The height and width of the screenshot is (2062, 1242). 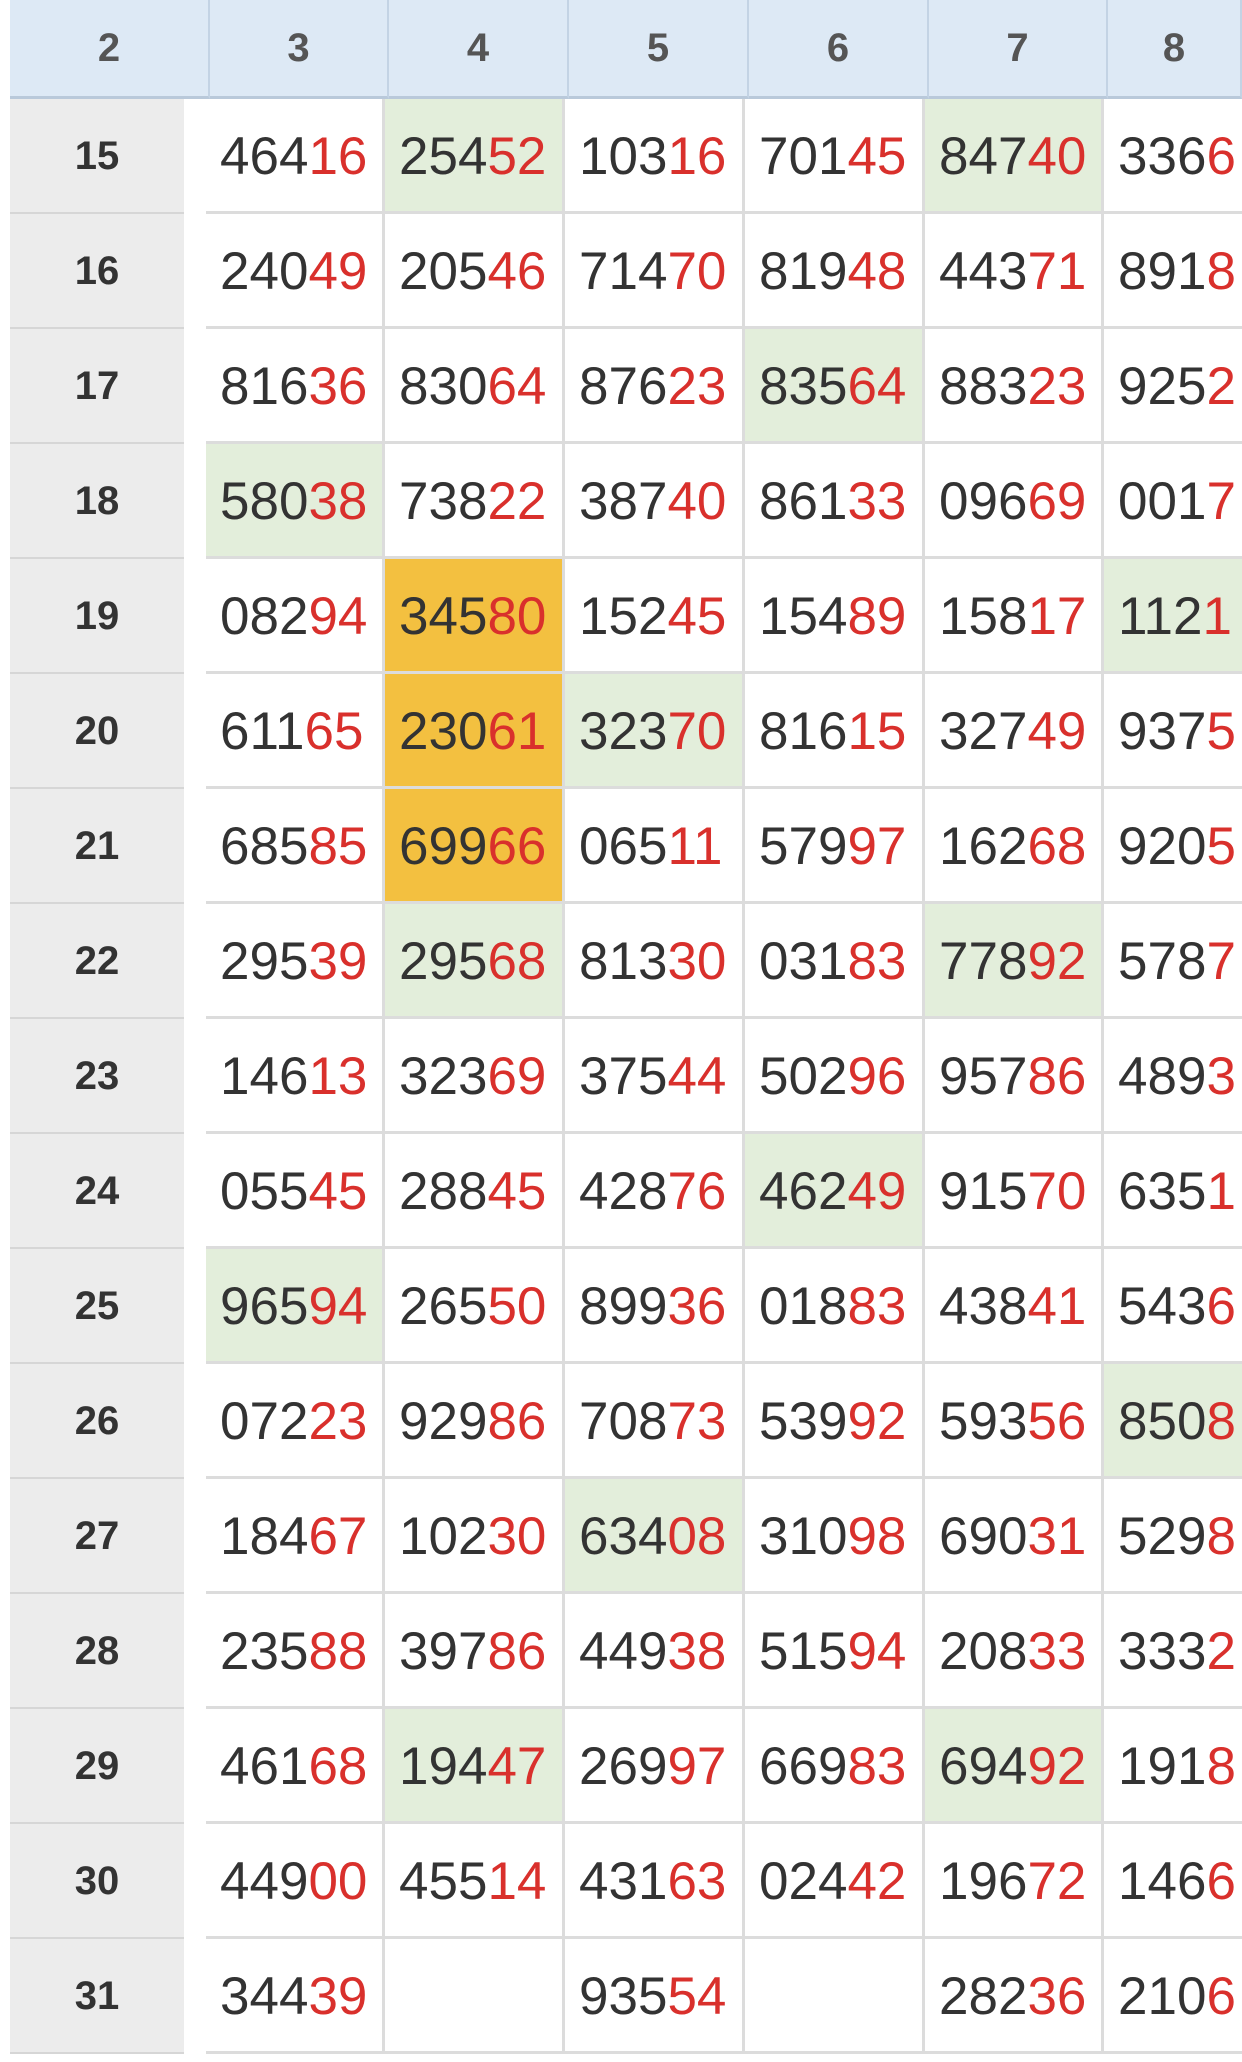 I want to click on cell: 46249, so click(x=835, y=1191).